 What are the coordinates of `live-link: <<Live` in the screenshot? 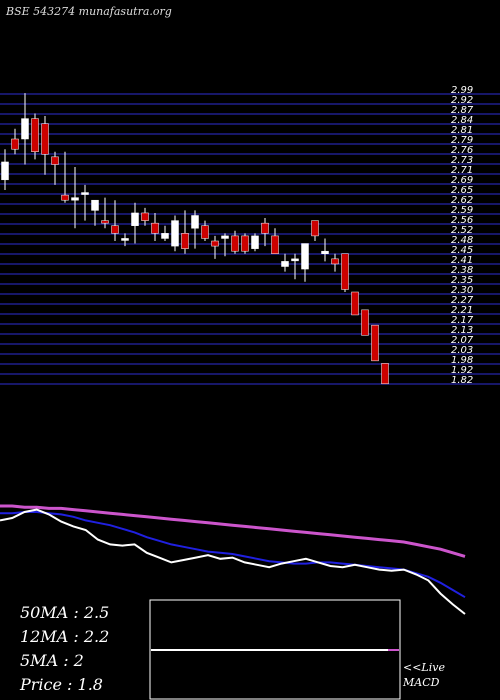 It's located at (424, 667).